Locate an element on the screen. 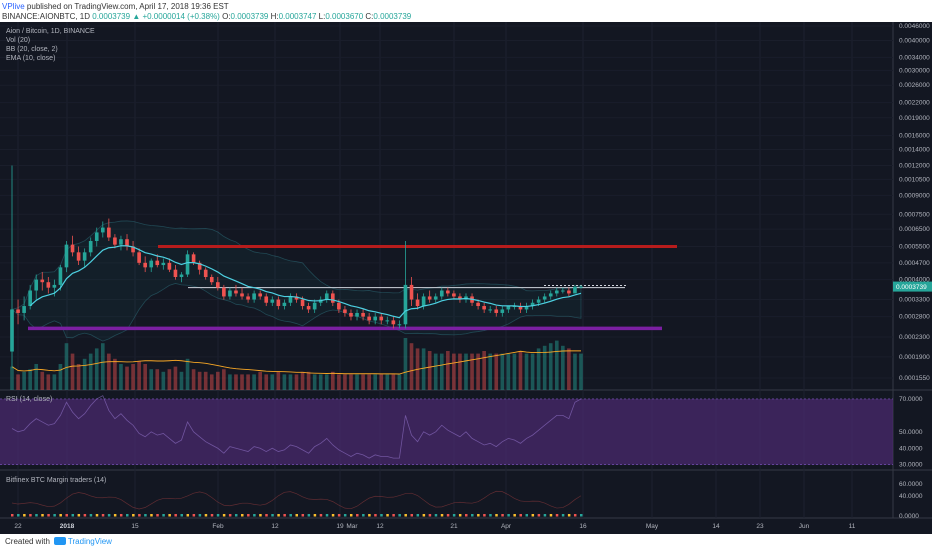 The height and width of the screenshot is (550, 932). tradingview-brand: TradingView is located at coordinates (89, 541).